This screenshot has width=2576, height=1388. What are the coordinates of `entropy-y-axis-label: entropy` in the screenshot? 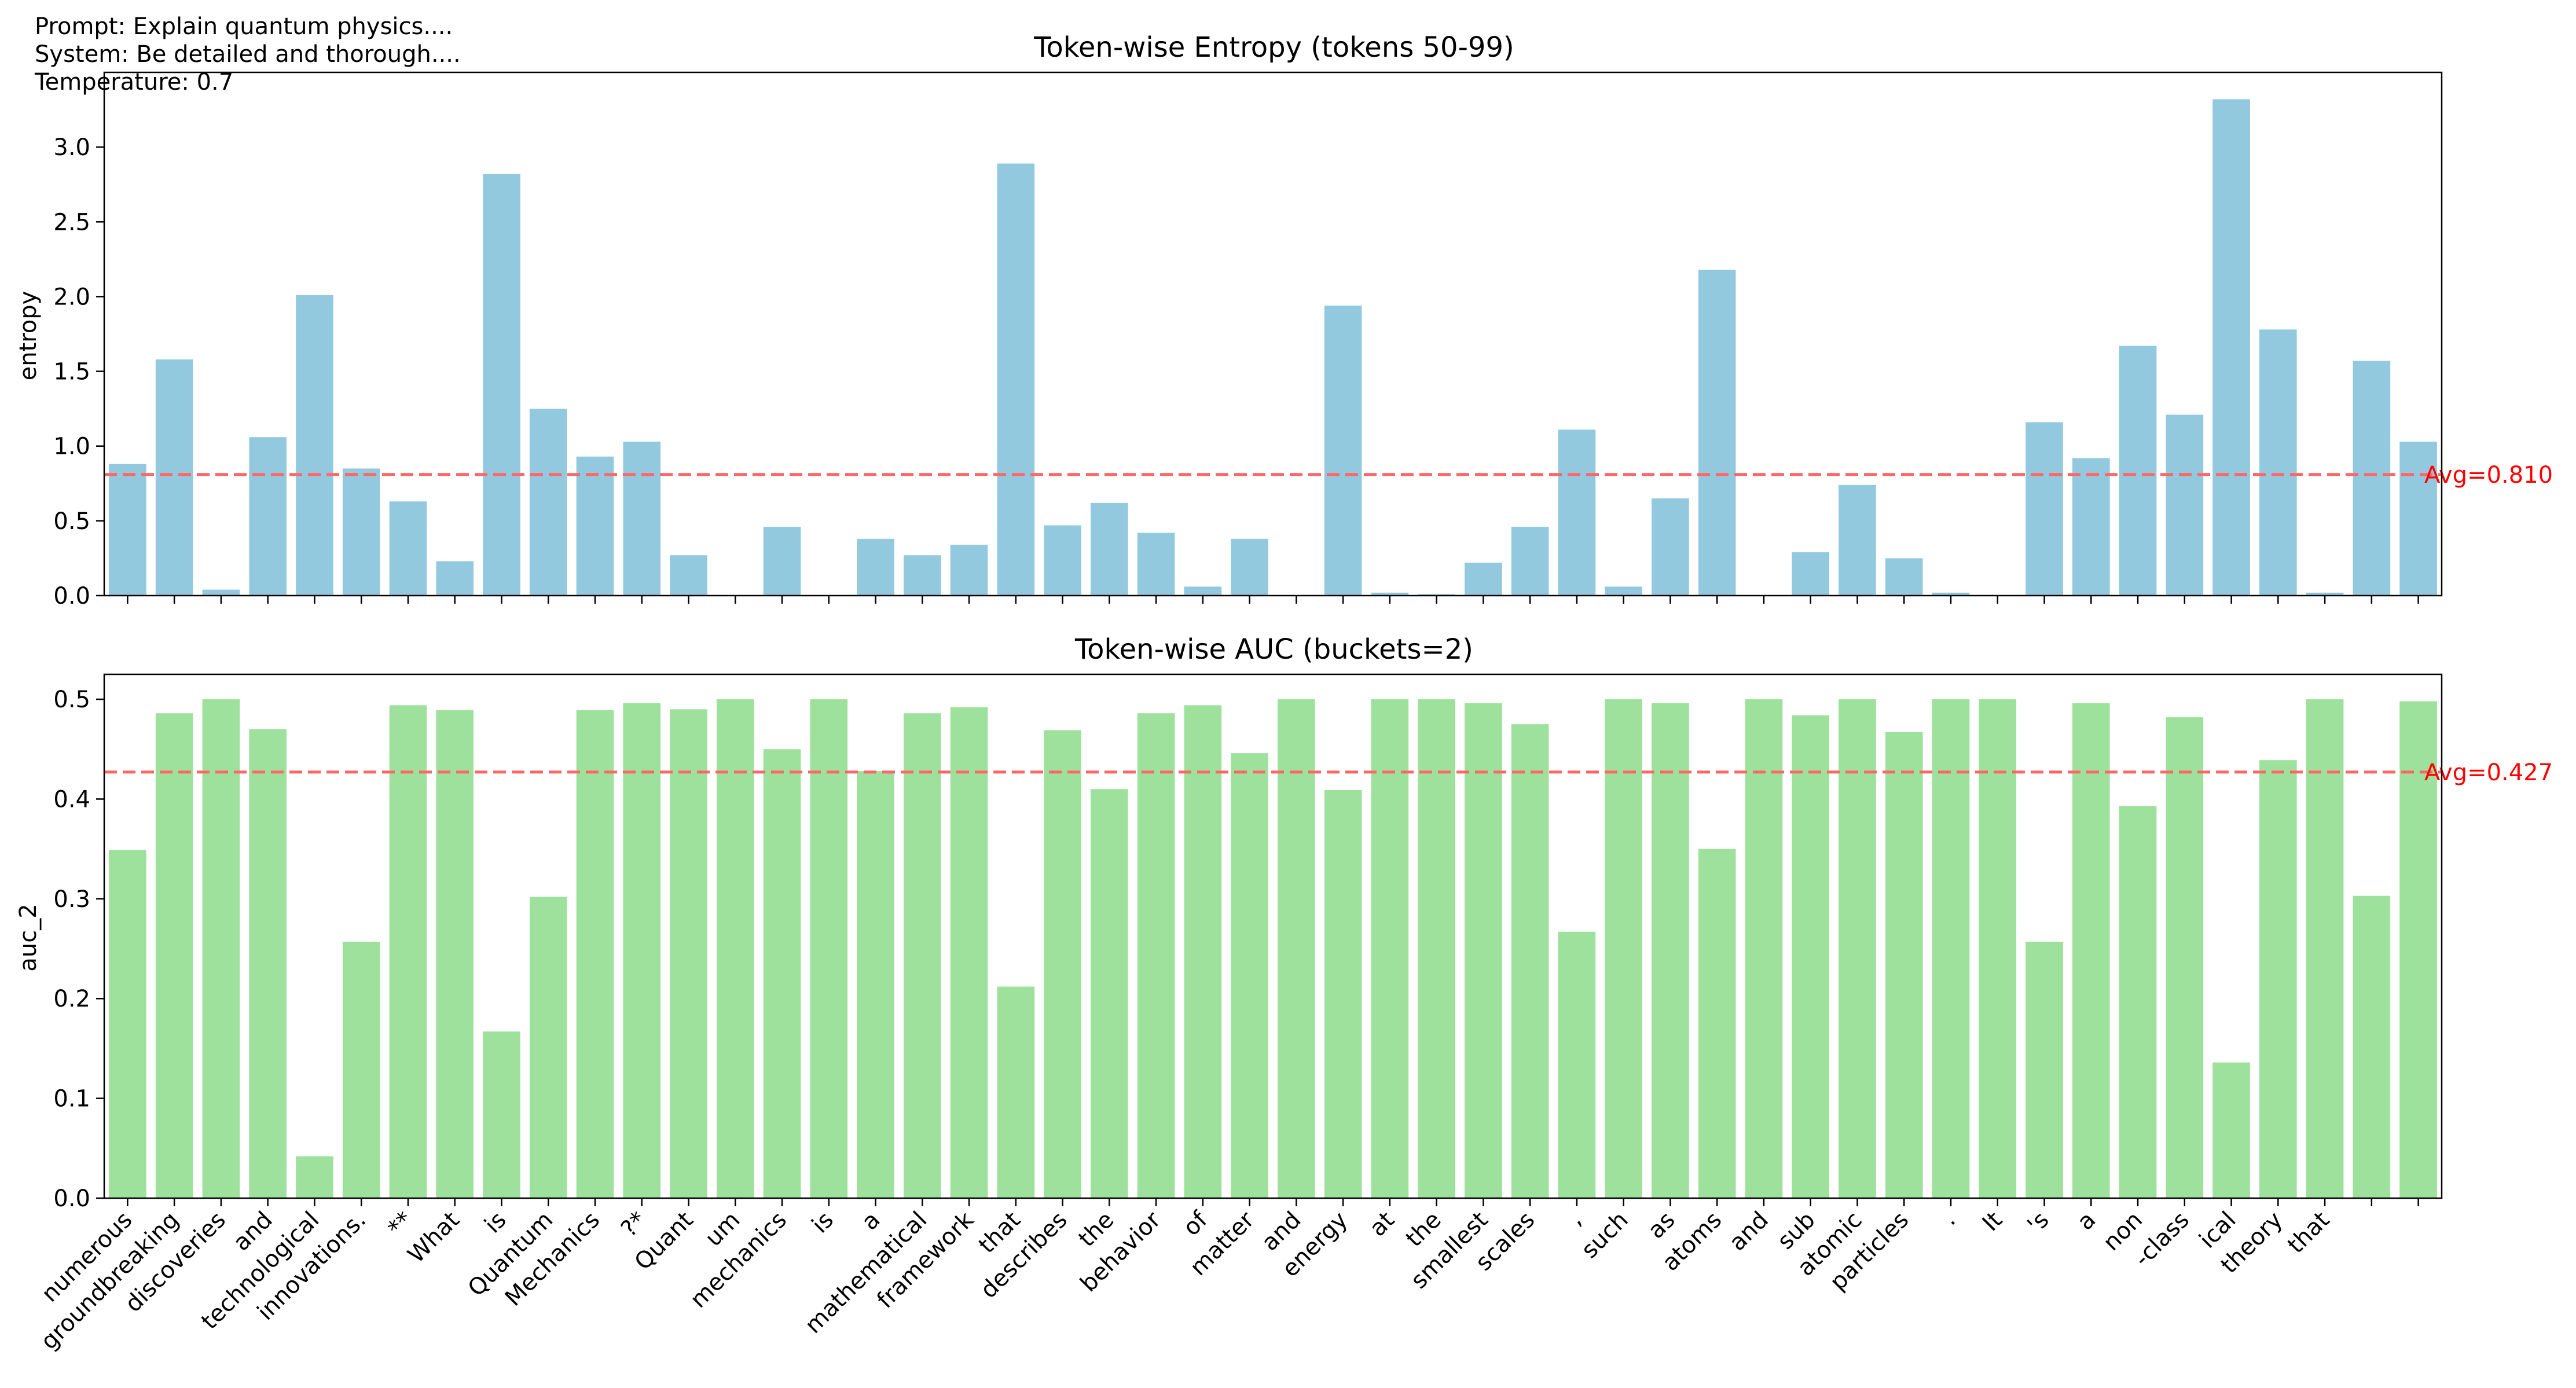 It's located at (28, 336).